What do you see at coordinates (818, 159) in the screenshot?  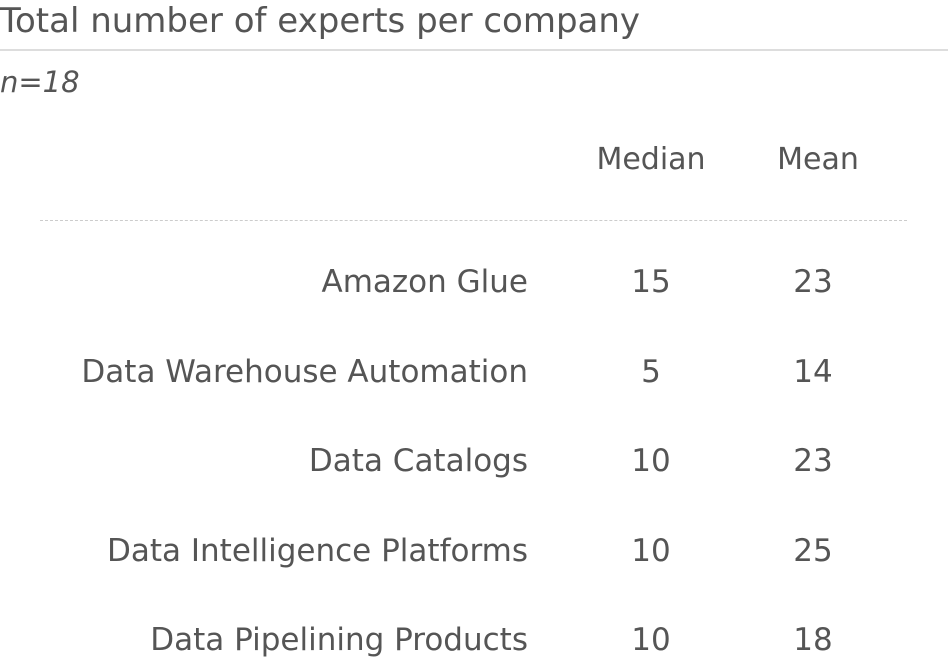 I see `column-header: Mean` at bounding box center [818, 159].